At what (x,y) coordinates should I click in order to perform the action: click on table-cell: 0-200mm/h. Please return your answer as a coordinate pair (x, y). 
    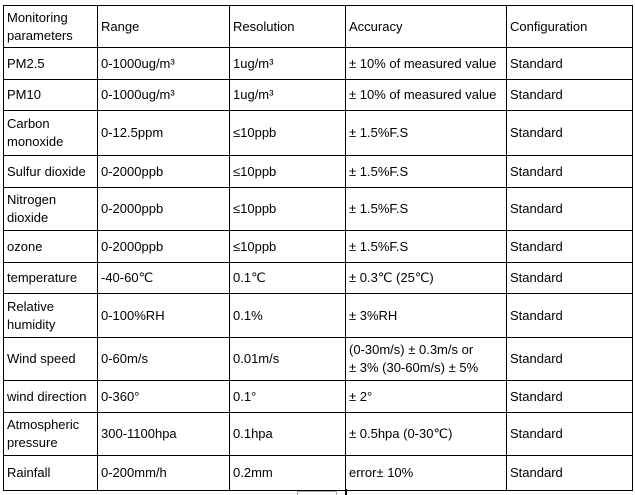
    Looking at the image, I should click on (163, 473).